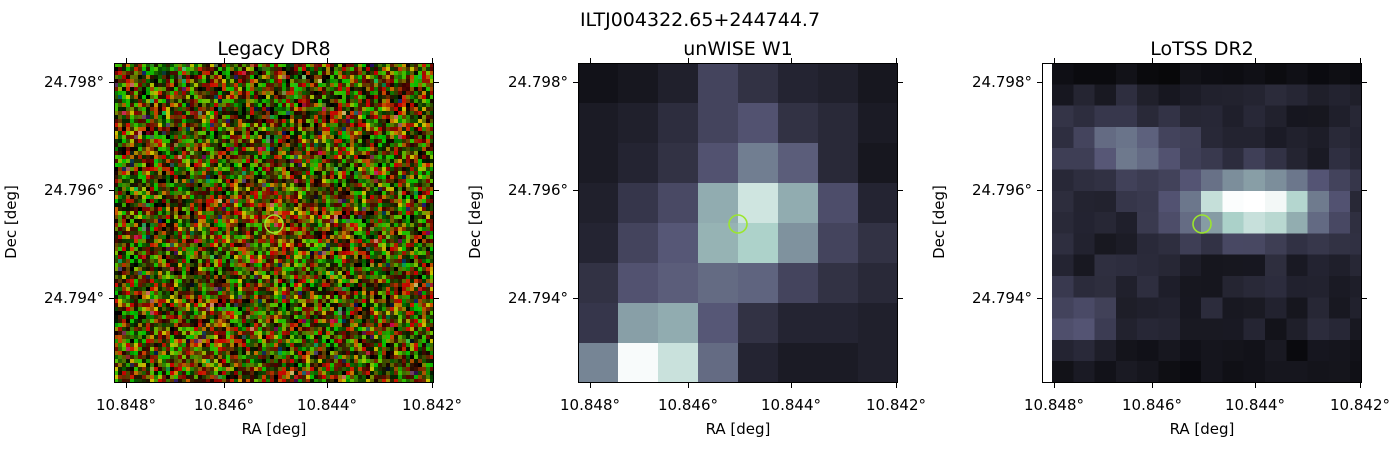 The height and width of the screenshot is (449, 1400). What do you see at coordinates (1202, 49) in the screenshot?
I see `panel-title-lotss: LoTSS DR2` at bounding box center [1202, 49].